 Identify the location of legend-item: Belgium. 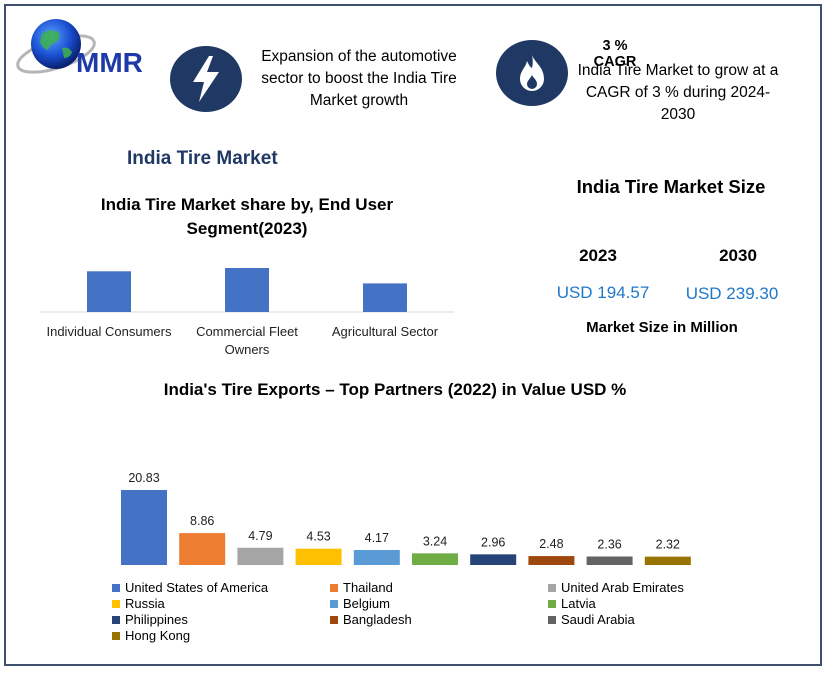
(360, 603).